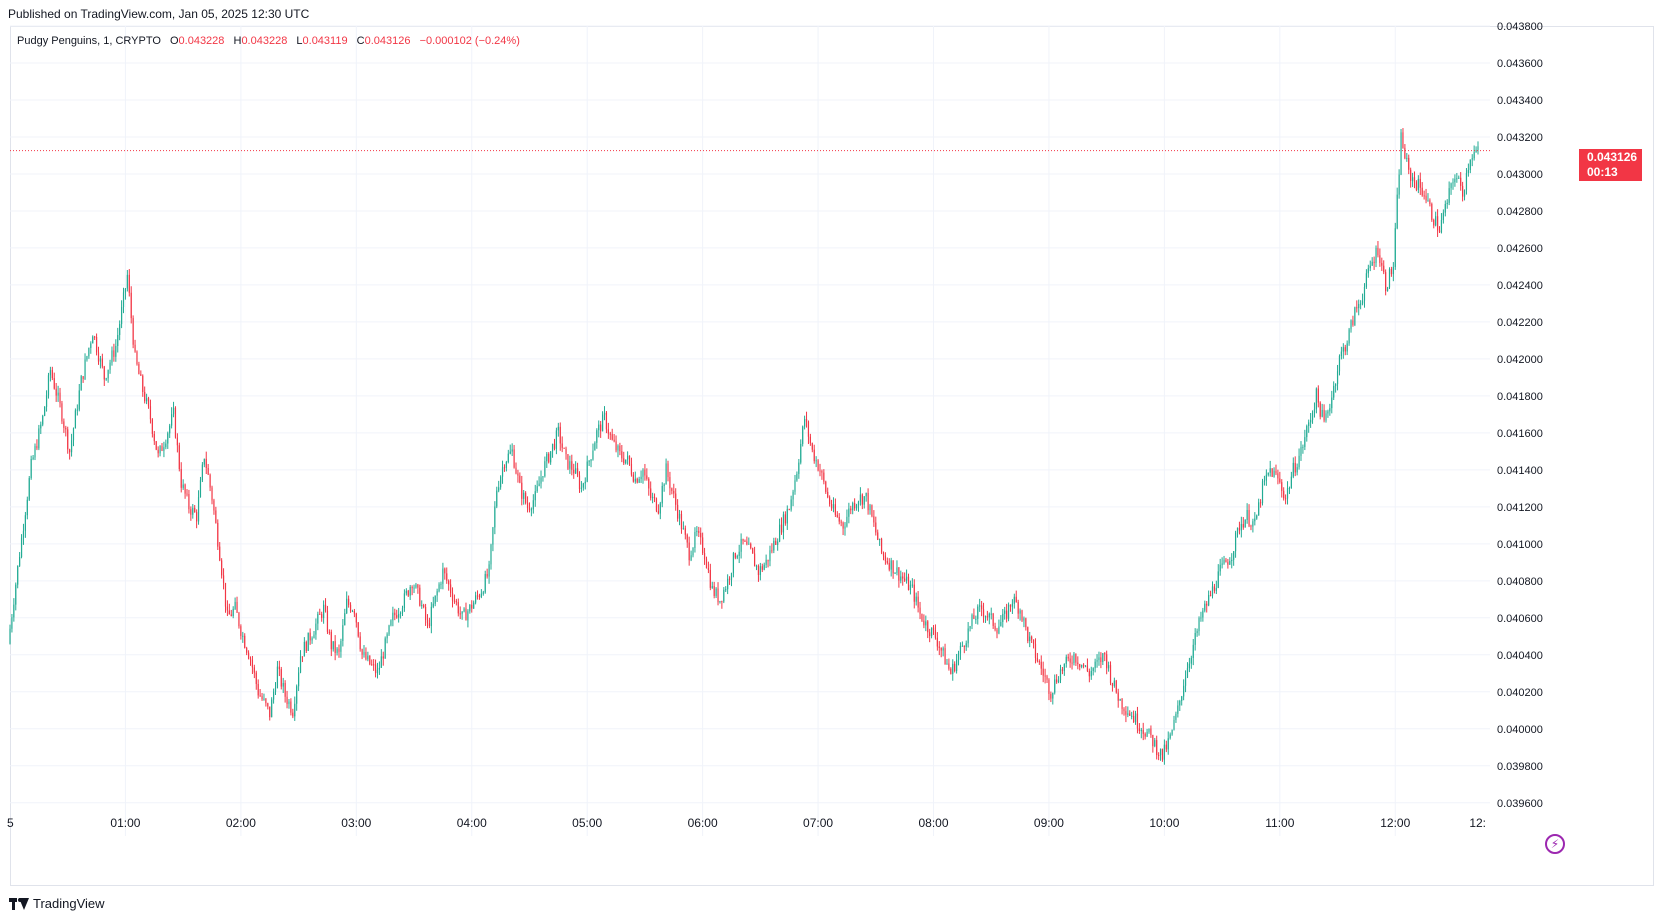 The height and width of the screenshot is (921, 1662). I want to click on x-tick-label: 05:00, so click(587, 823).